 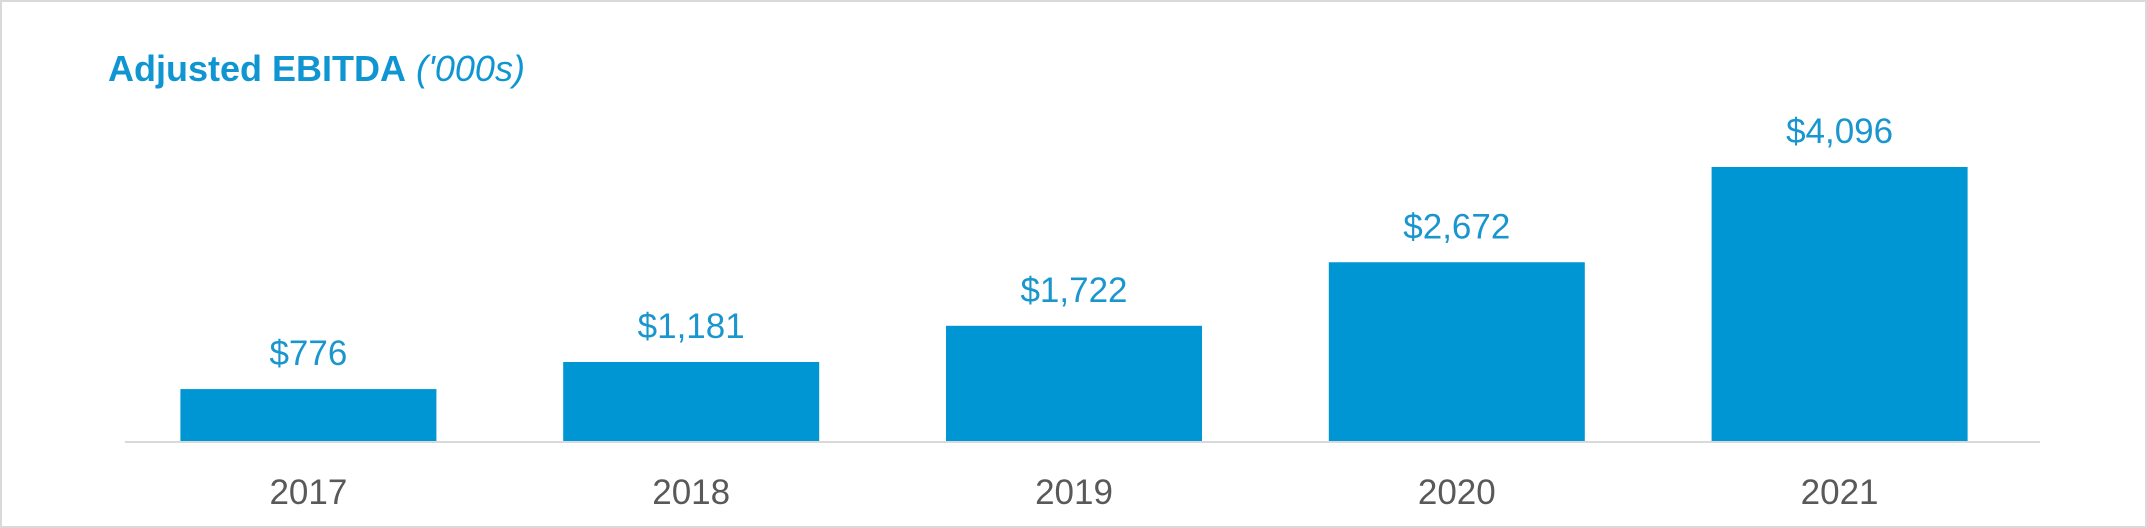 What do you see at coordinates (691, 492) in the screenshot?
I see `x-tick-label-2018: 2018` at bounding box center [691, 492].